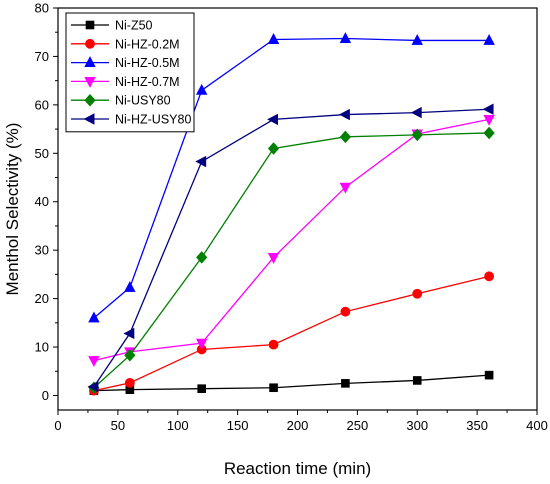 This screenshot has width=550, height=484. What do you see at coordinates (147, 82) in the screenshot?
I see `legend-label: Ni-HZ-0.7M` at bounding box center [147, 82].